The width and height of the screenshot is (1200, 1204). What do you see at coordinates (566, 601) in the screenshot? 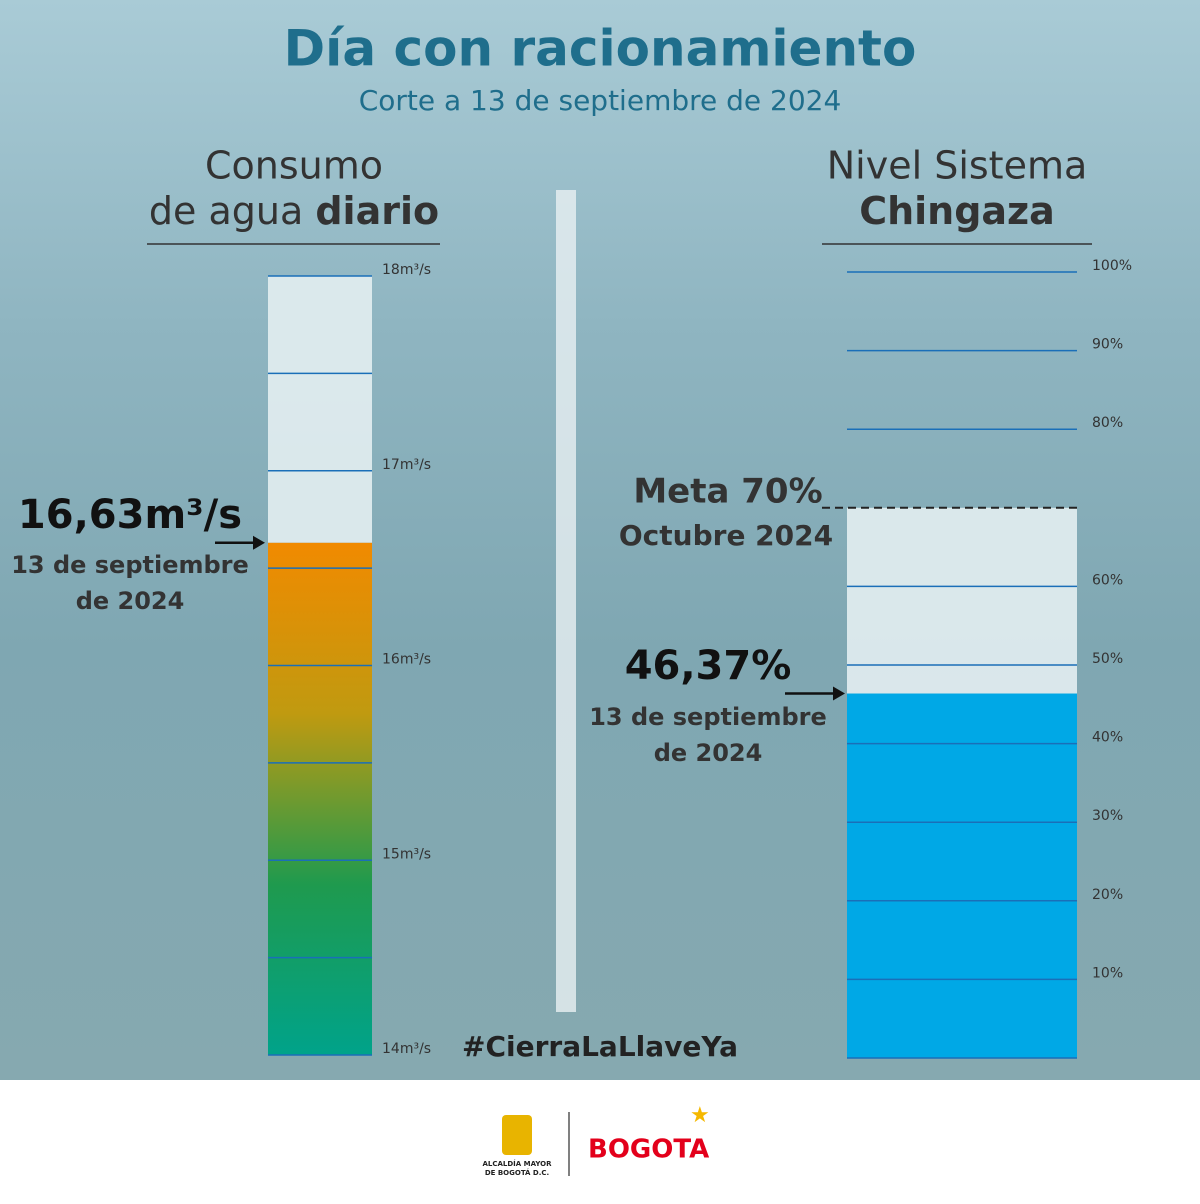
I see `divider` at bounding box center [566, 601].